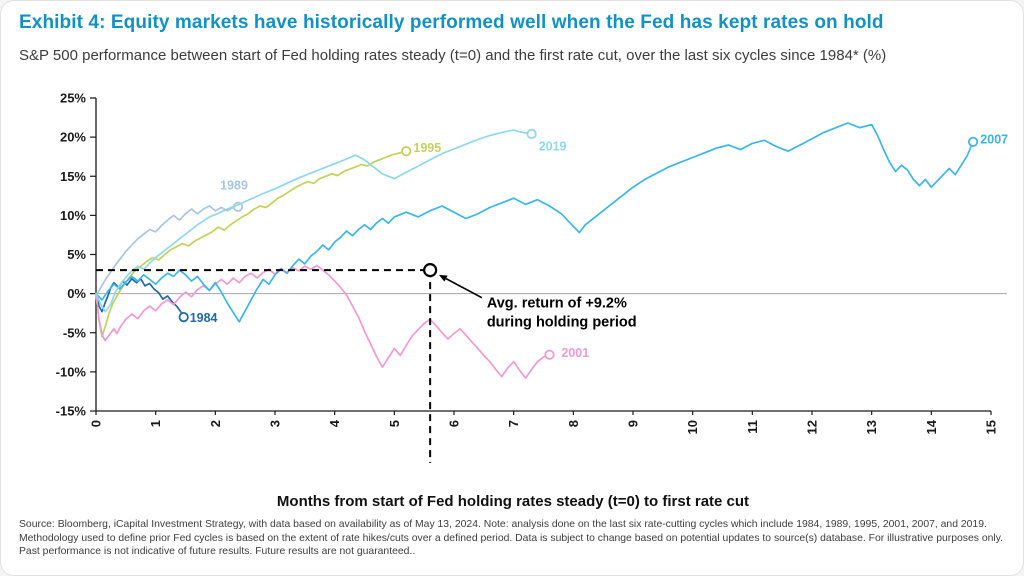  I want to click on x-tick-label: 8, so click(573, 423).